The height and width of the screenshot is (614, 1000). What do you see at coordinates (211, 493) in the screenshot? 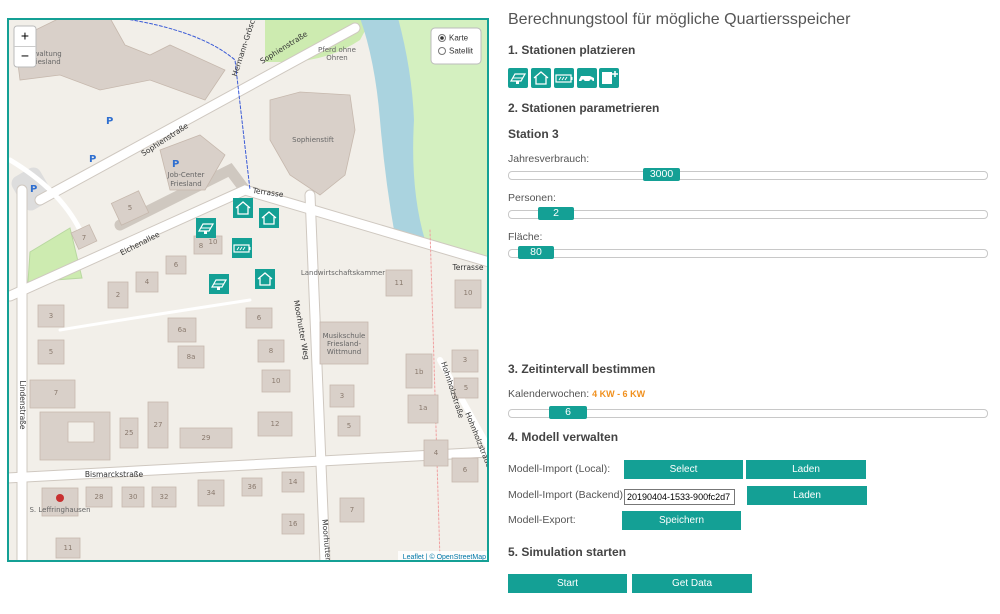
I see `house-number: 34` at bounding box center [211, 493].